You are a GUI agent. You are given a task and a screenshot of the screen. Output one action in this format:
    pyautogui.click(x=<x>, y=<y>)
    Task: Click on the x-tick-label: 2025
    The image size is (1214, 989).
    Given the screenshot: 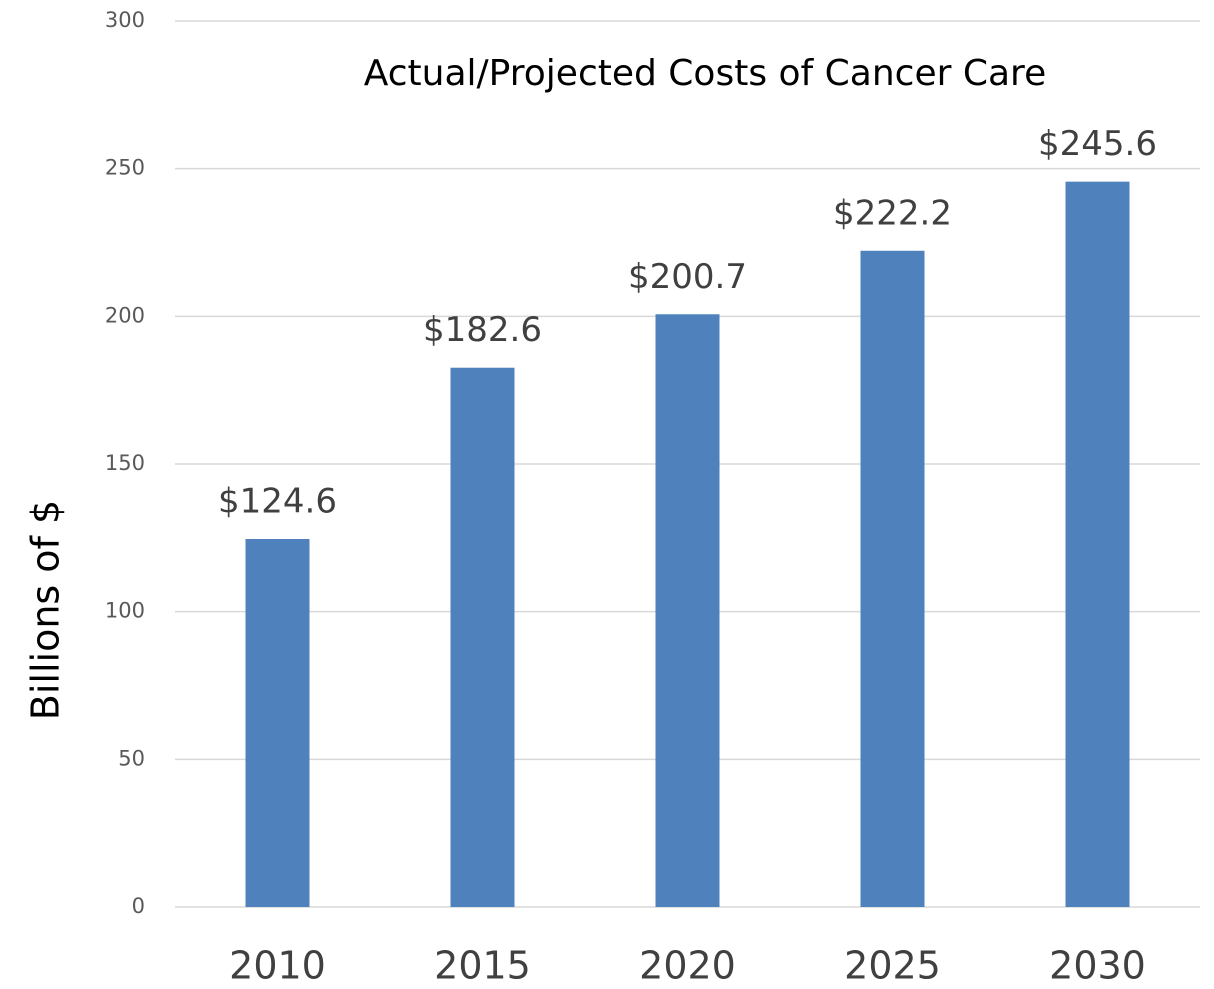 What is the action you would take?
    pyautogui.click(x=892, y=966)
    